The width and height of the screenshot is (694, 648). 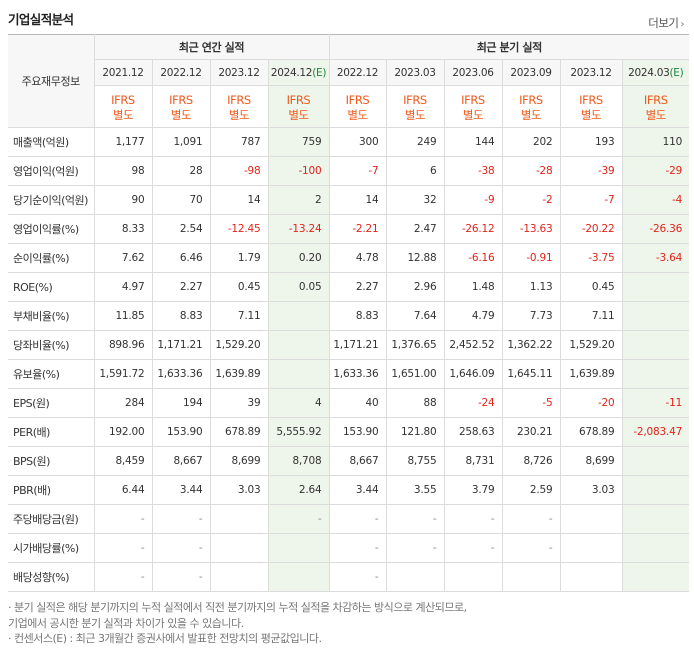 I want to click on more-link: 더보기 ›, so click(x=666, y=23).